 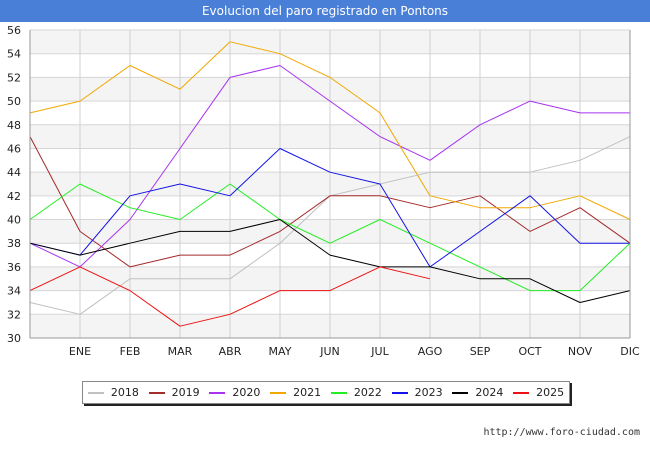 What do you see at coordinates (14, 314) in the screenshot?
I see `y-tick-label: 32` at bounding box center [14, 314].